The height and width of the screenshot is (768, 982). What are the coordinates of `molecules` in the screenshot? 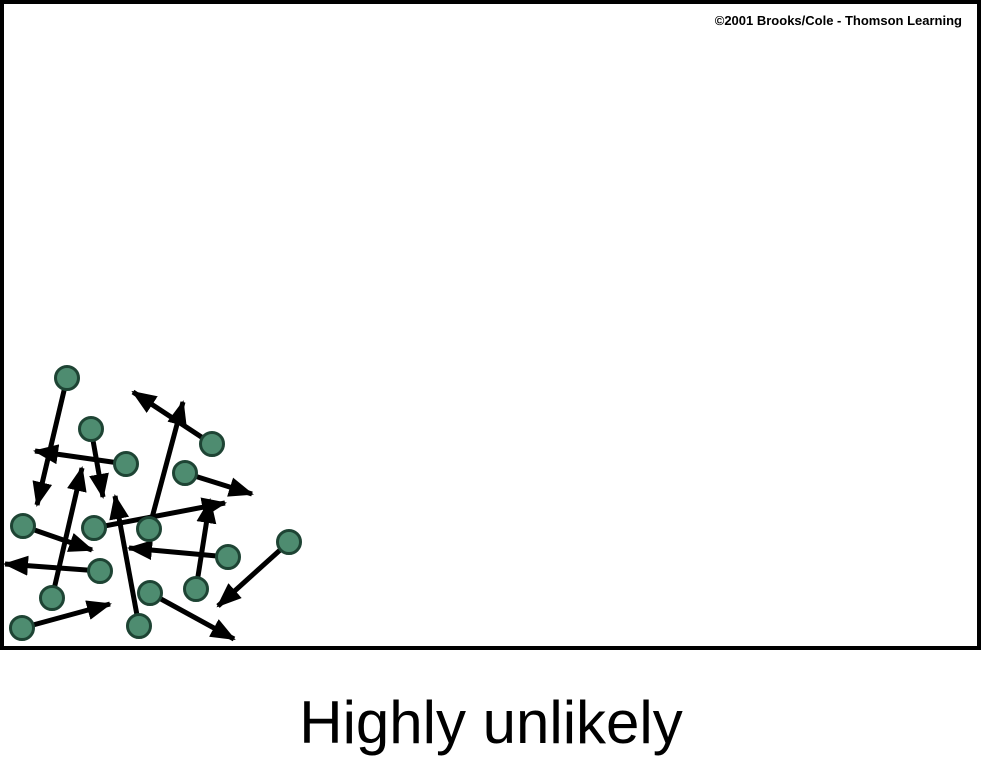 It's located at (155, 503).